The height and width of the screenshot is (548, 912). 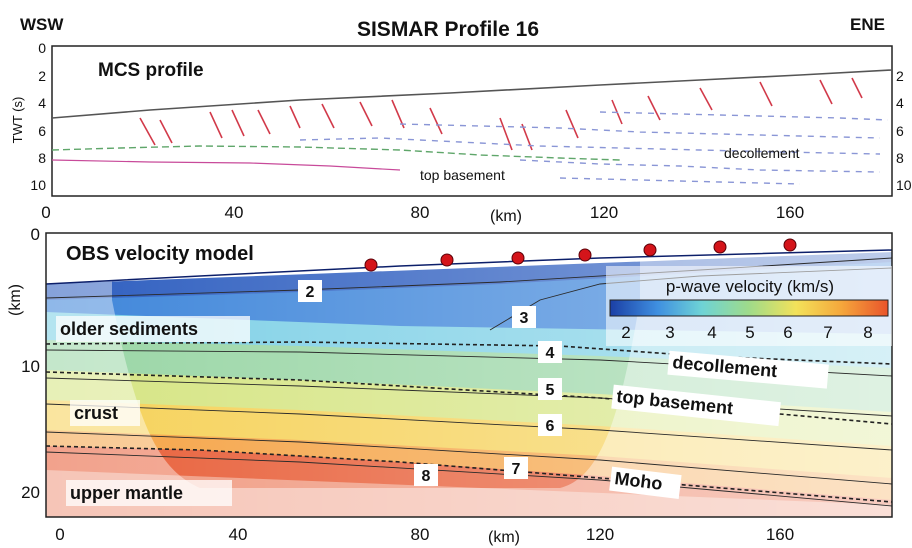 I want to click on contour-label-7: 7, so click(x=516, y=469).